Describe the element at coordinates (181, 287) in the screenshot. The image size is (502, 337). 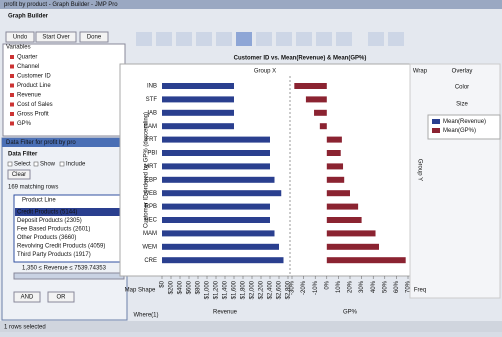
I see `x-tick-label: $400` at that location.